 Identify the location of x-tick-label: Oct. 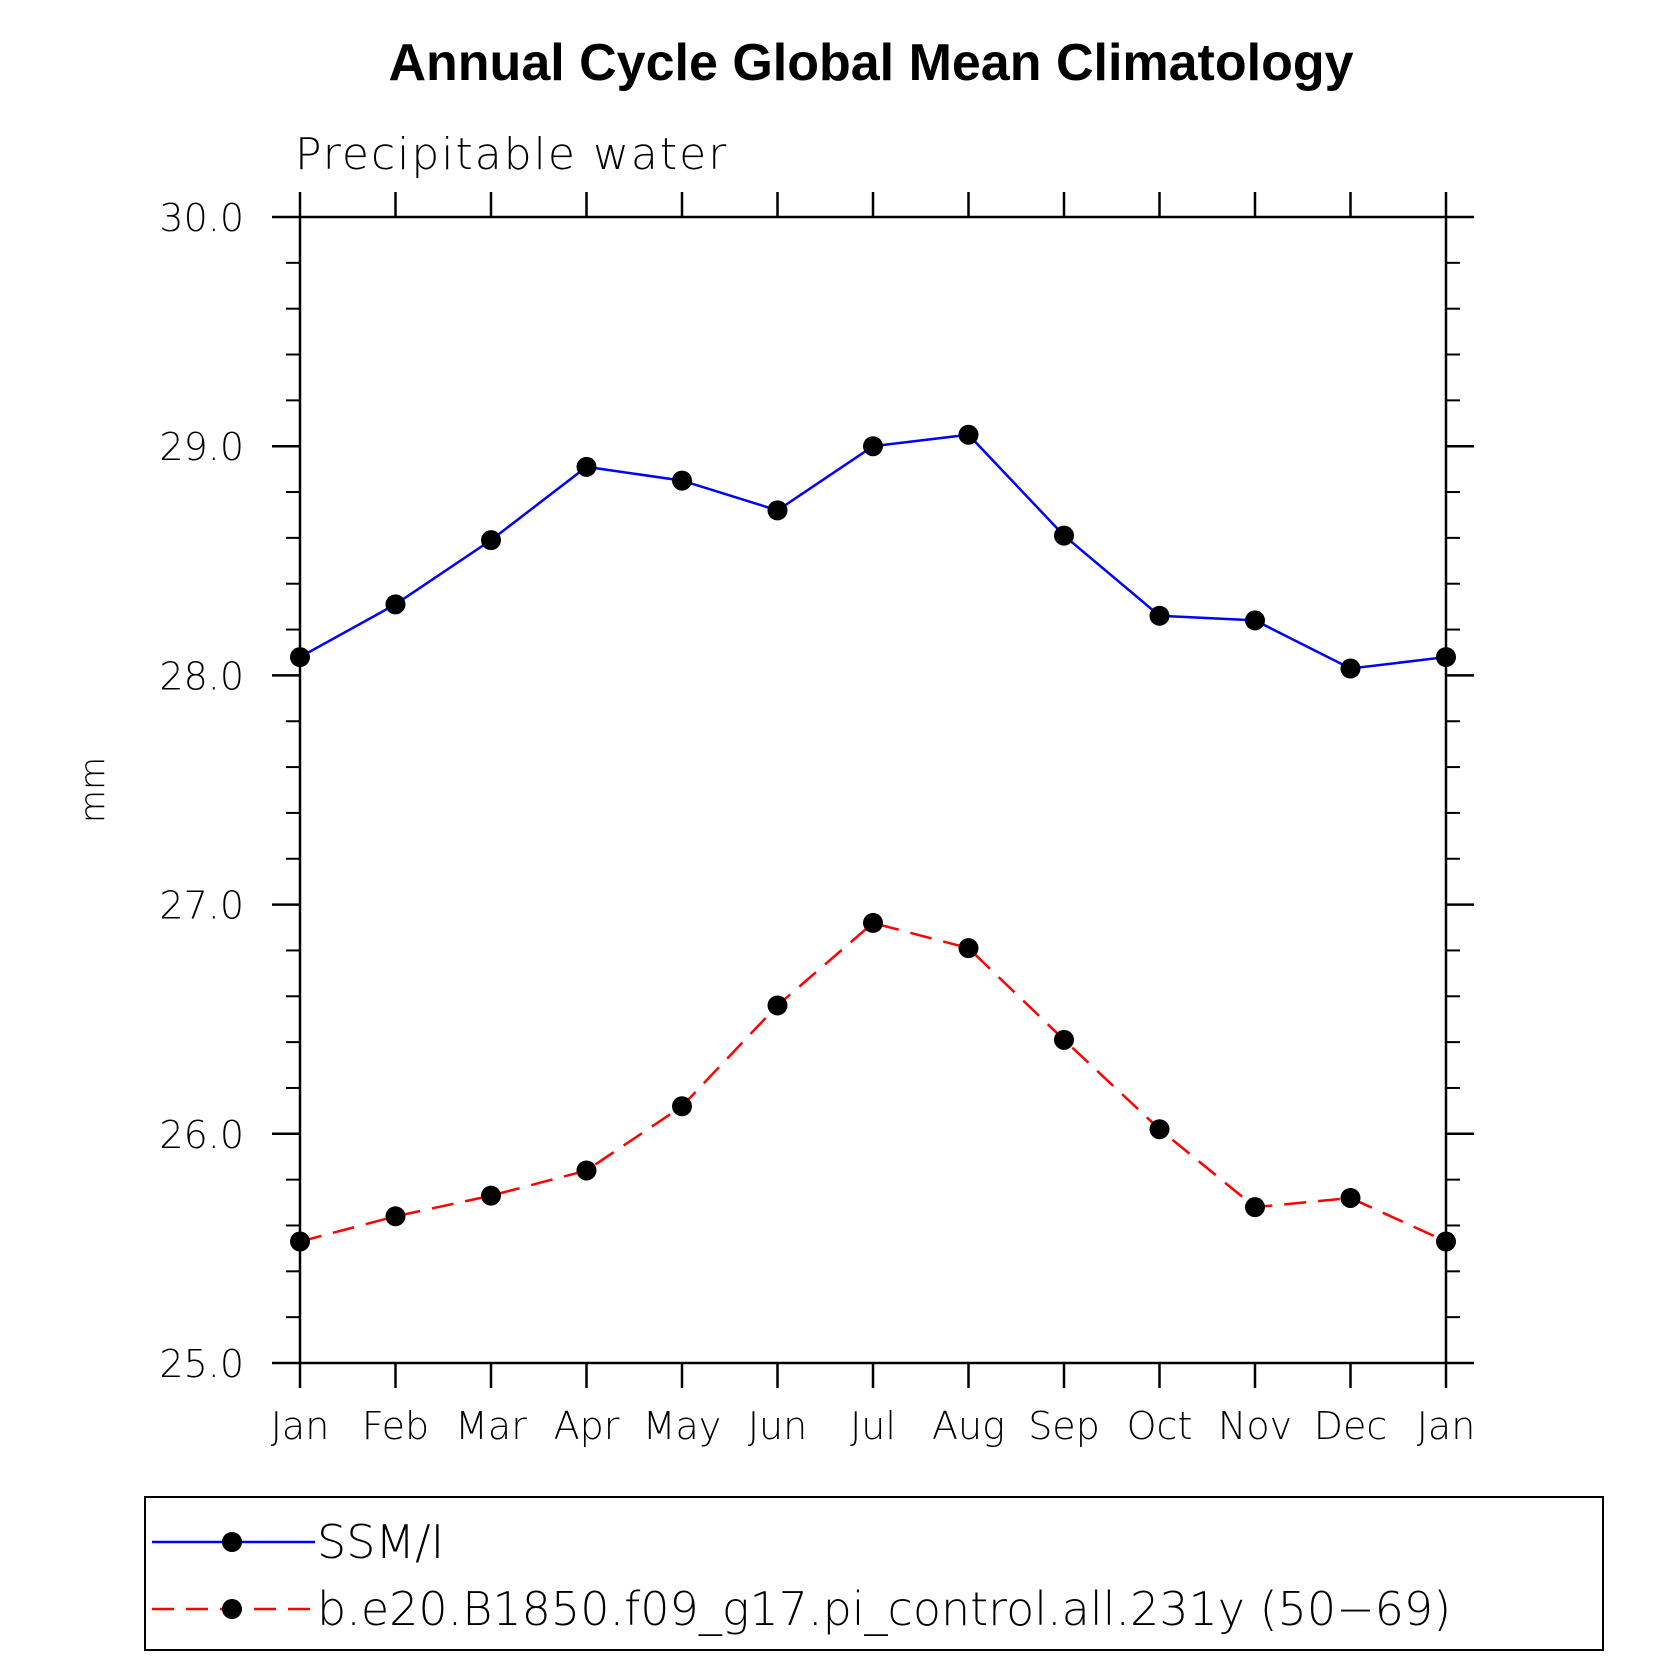
(1160, 1426).